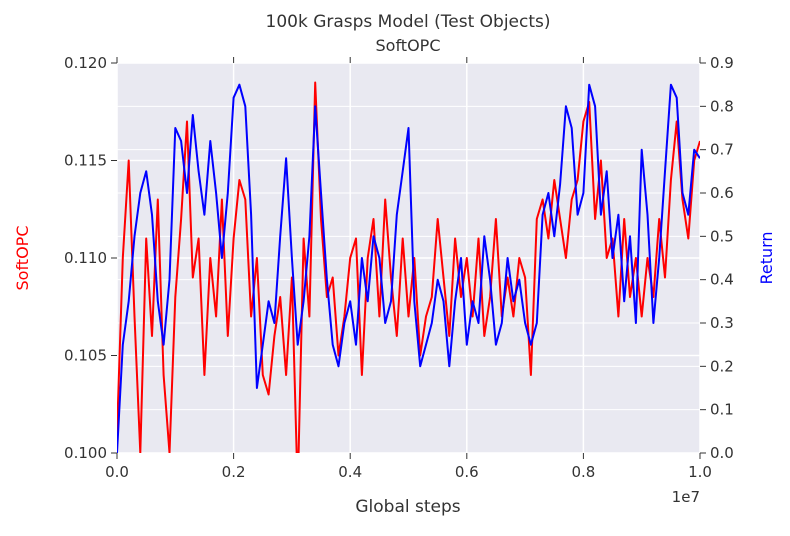 The width and height of the screenshot is (790, 536). Describe the element at coordinates (722, 280) in the screenshot. I see `y-right-tick-label: 0.4` at that location.